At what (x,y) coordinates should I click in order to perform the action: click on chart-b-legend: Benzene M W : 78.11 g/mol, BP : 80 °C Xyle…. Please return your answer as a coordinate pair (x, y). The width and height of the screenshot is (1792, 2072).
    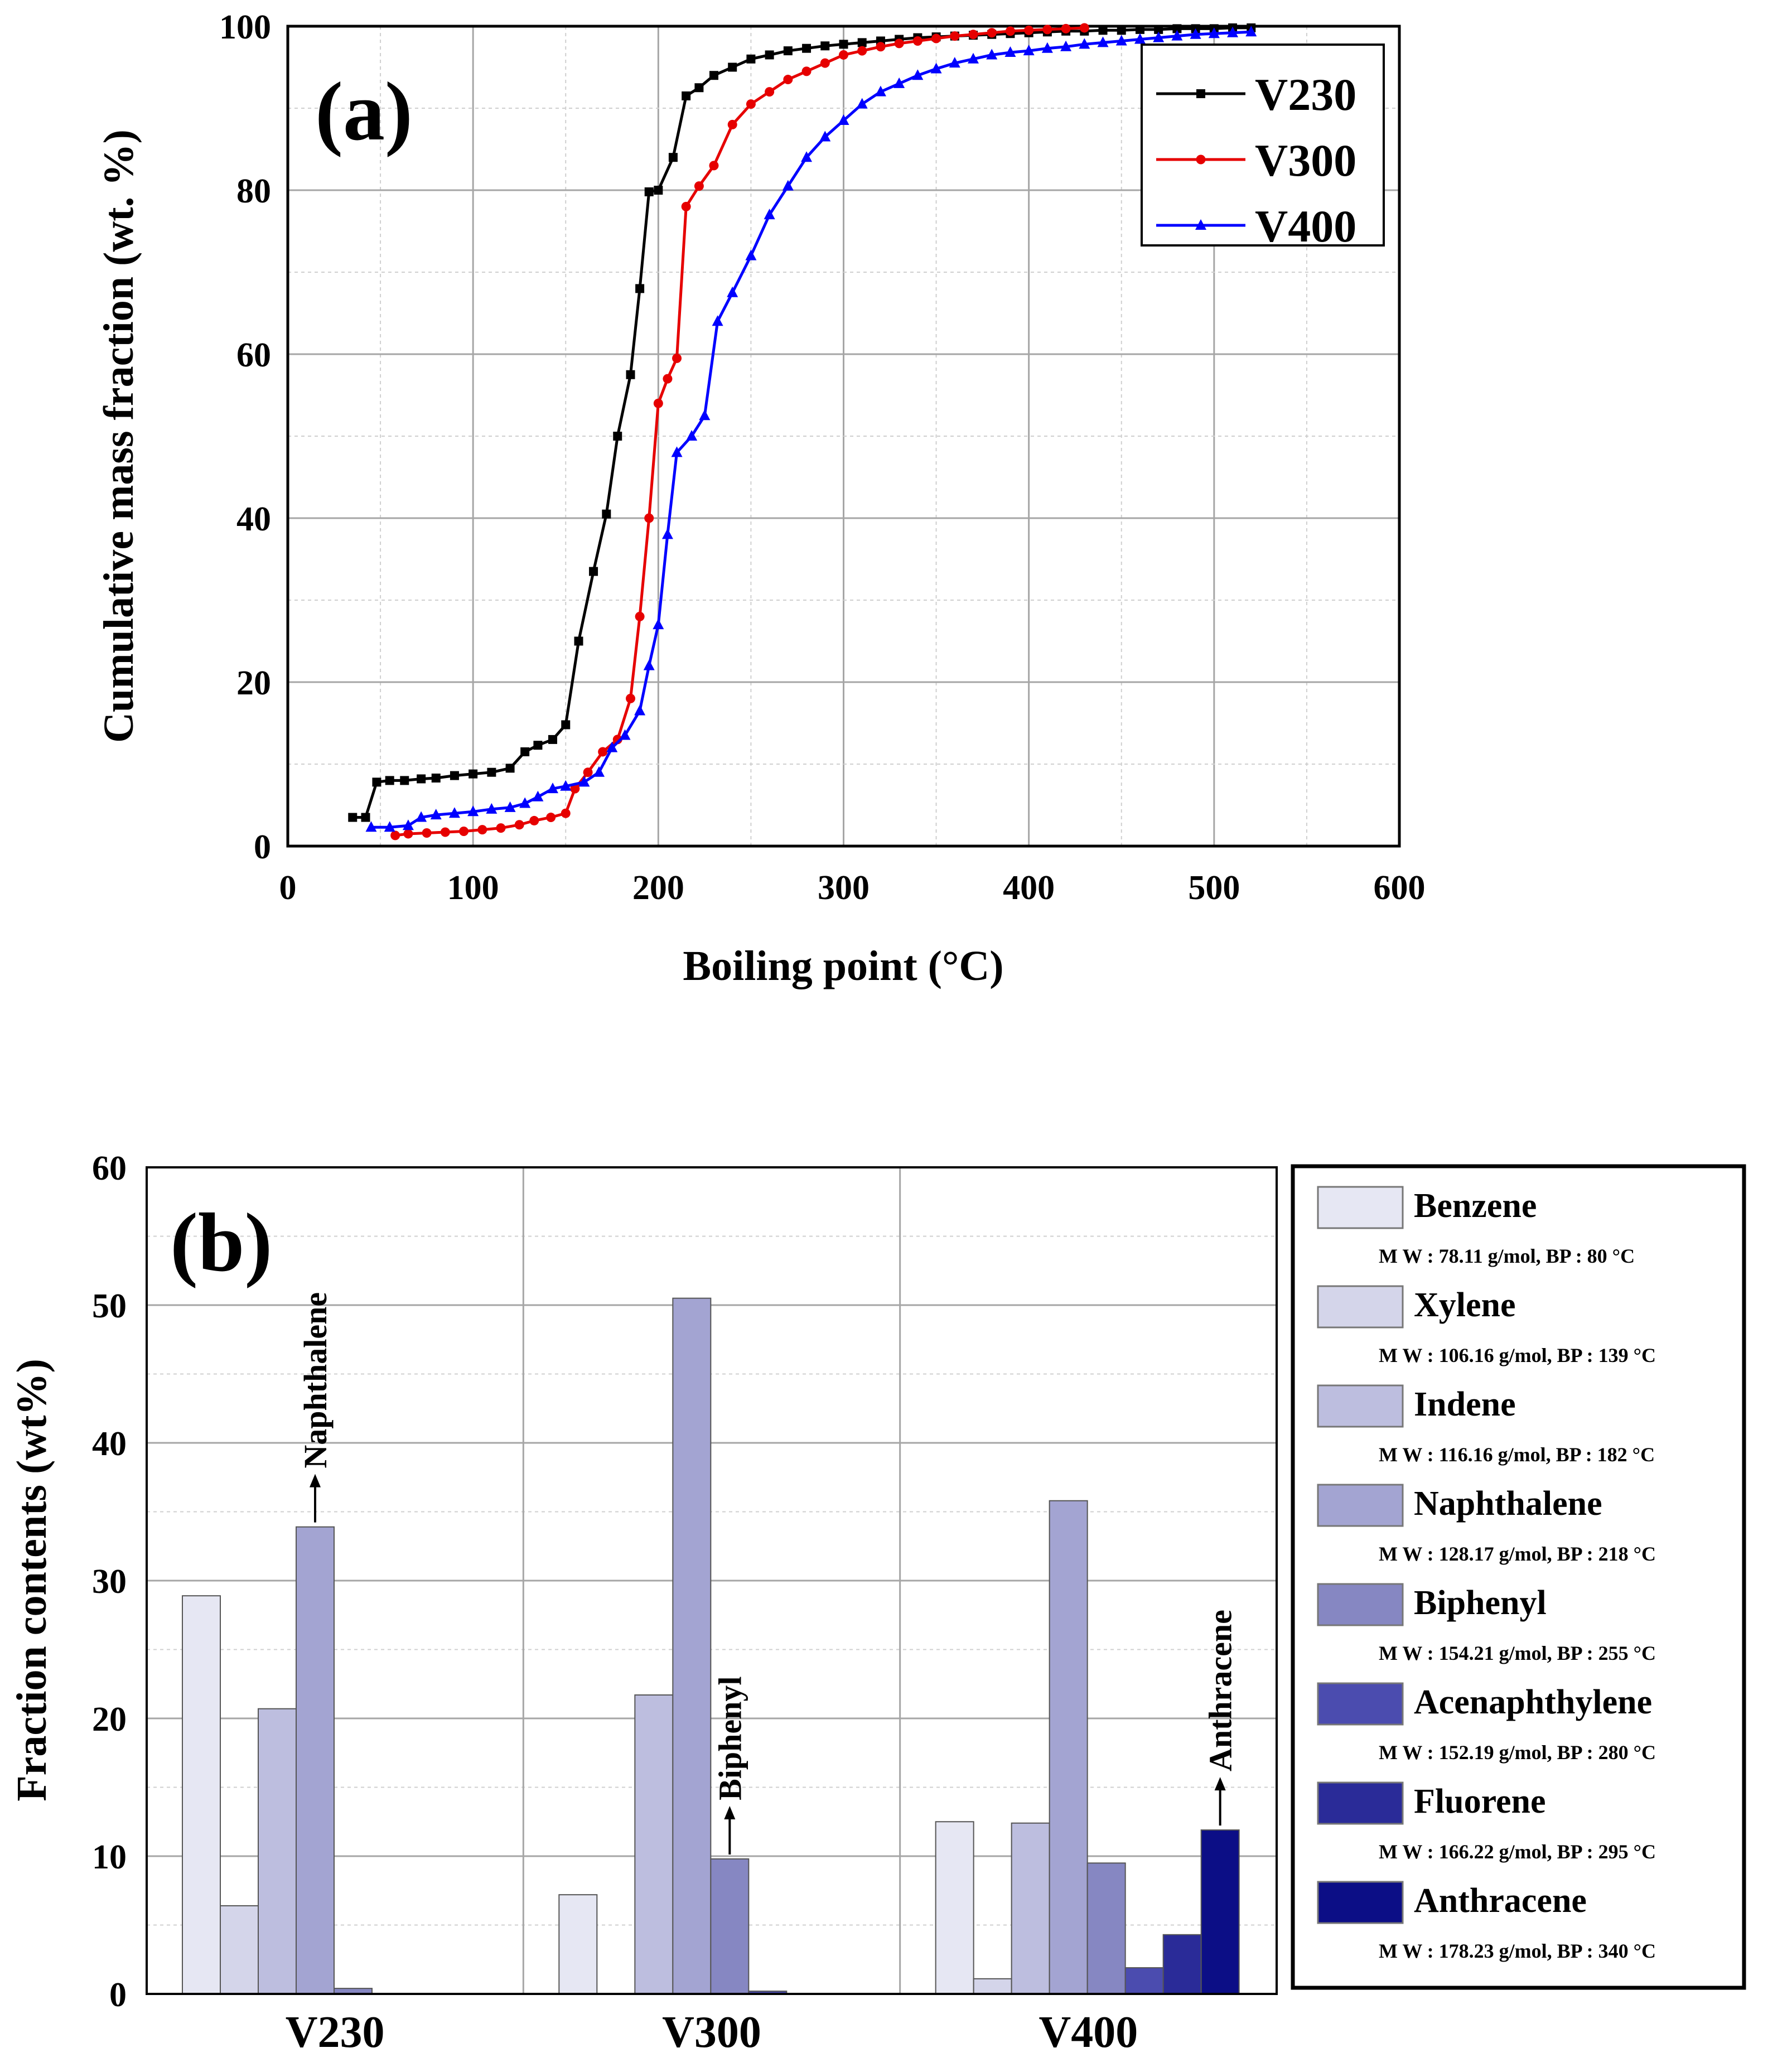
    Looking at the image, I should click on (1519, 1577).